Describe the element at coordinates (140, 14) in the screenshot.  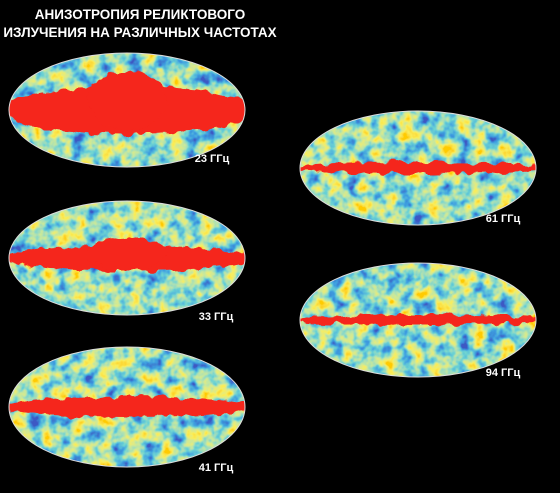
I see `title-line: АНИЗОТРОПИЯ РЕЛИКТОВОГО` at that location.